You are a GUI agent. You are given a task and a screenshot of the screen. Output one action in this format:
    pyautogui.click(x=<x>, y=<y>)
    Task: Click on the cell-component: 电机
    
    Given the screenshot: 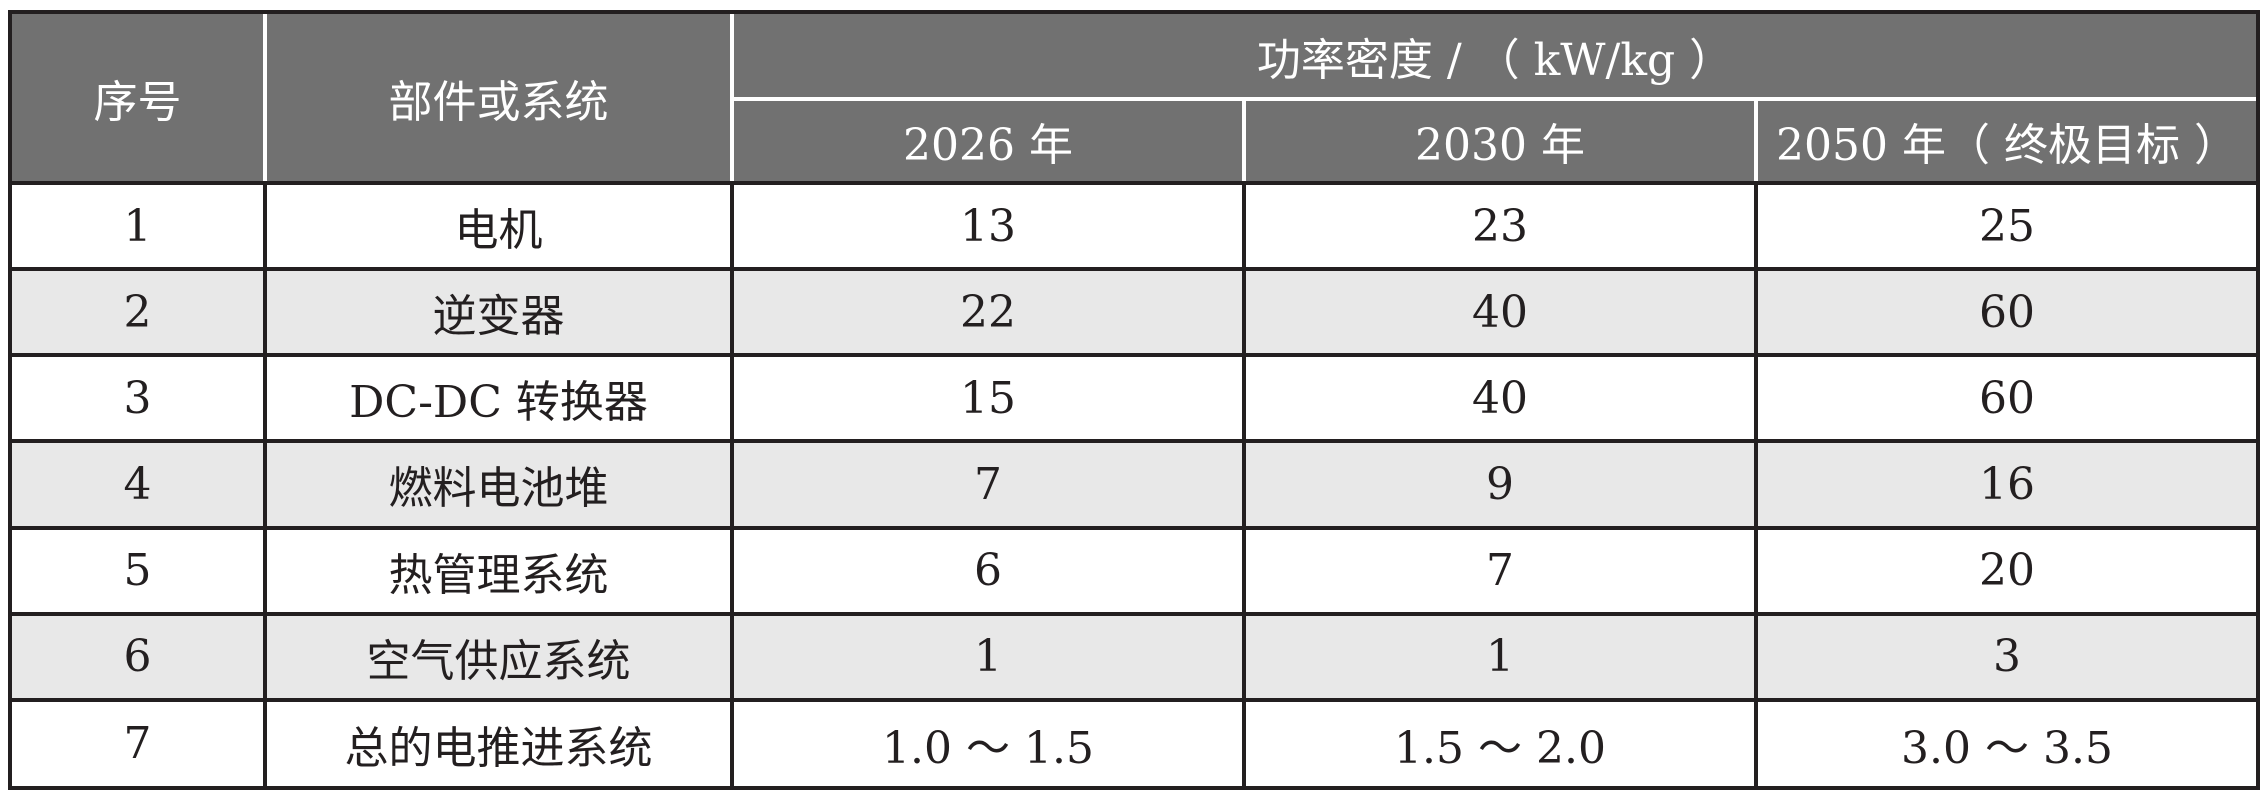 What is the action you would take?
    pyautogui.click(x=498, y=226)
    